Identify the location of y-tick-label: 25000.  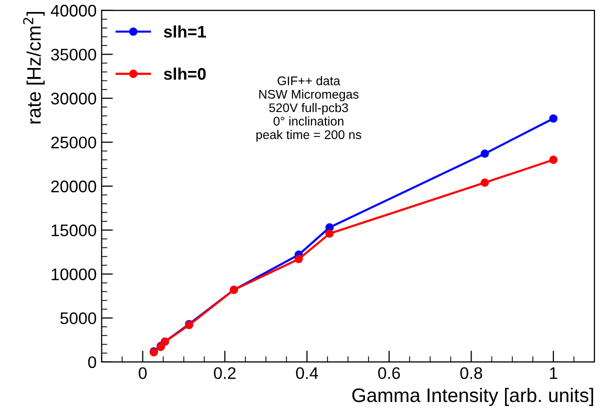
(73, 142).